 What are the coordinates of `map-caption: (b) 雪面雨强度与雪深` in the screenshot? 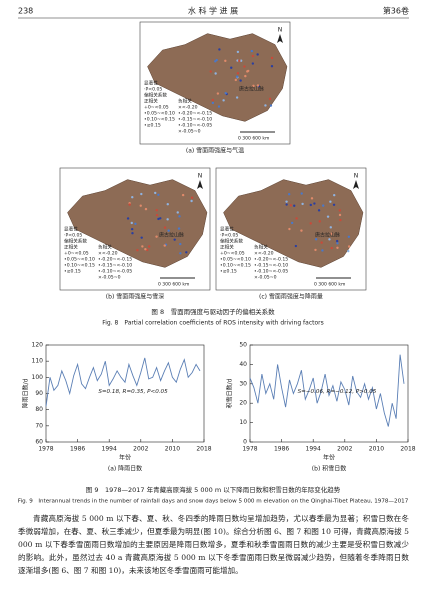 It's located at (135, 297).